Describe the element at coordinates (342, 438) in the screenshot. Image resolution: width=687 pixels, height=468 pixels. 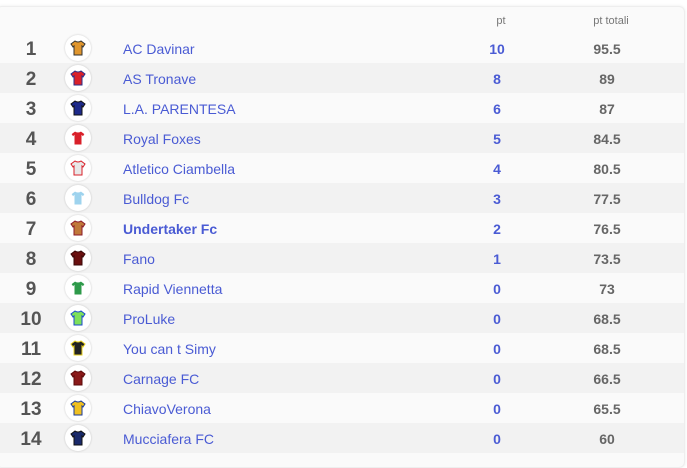
I see `table-row: 14 Mucciafera FC 0 60` at that location.